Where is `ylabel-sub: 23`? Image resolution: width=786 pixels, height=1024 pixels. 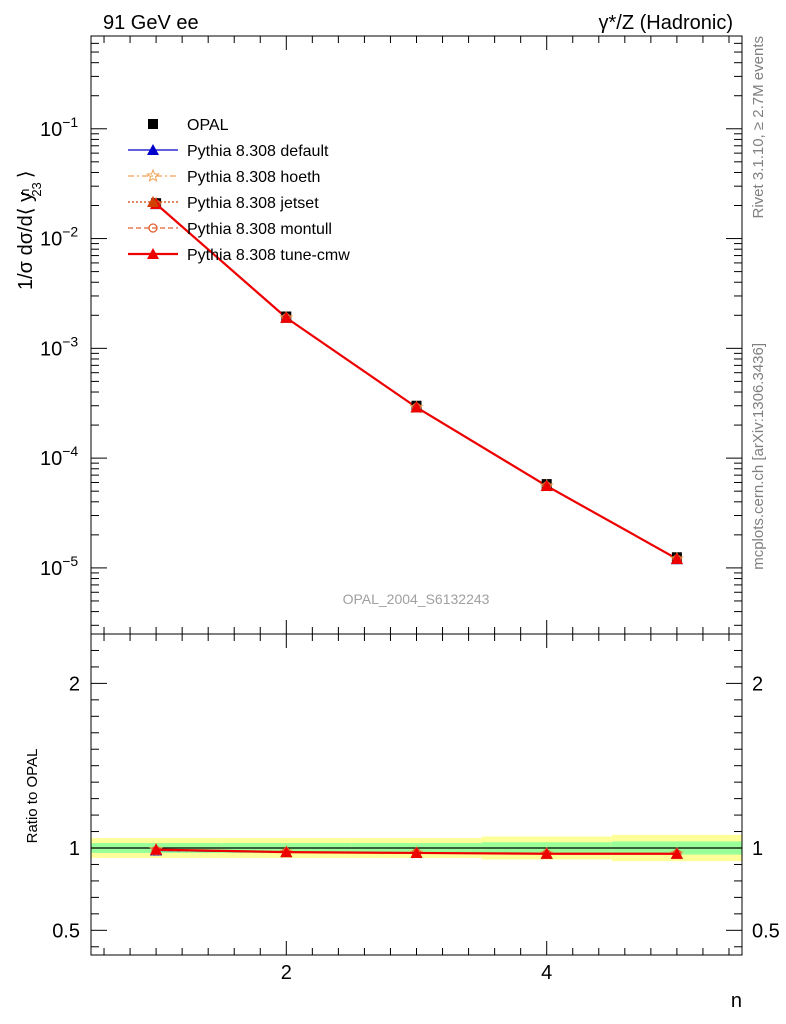
ylabel-sub: 23 is located at coordinates (36, 189).